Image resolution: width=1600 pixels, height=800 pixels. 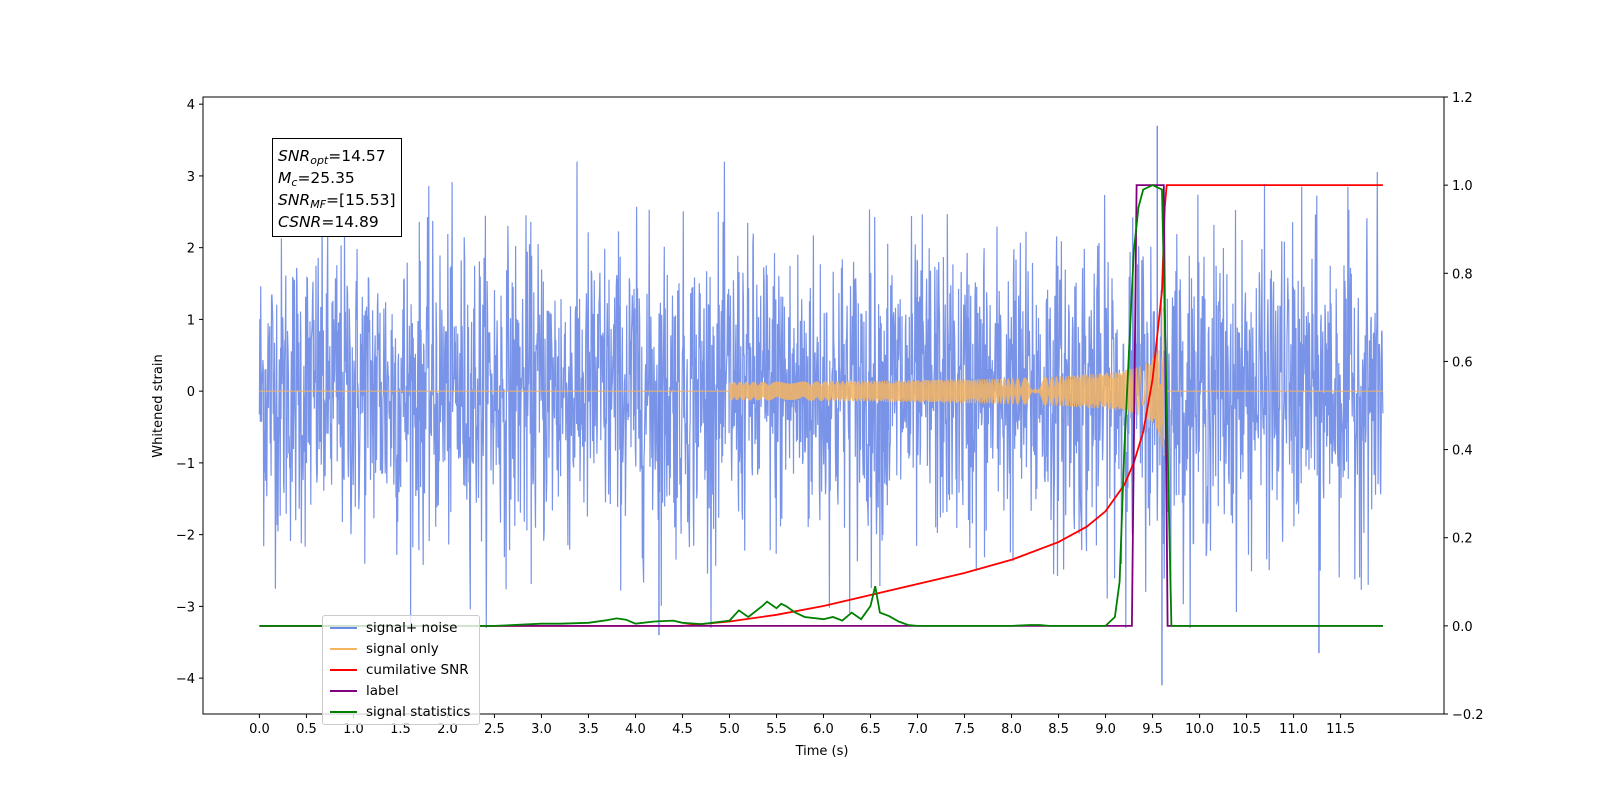 What do you see at coordinates (541, 729) in the screenshot?
I see `x-tick-label: 3.0` at bounding box center [541, 729].